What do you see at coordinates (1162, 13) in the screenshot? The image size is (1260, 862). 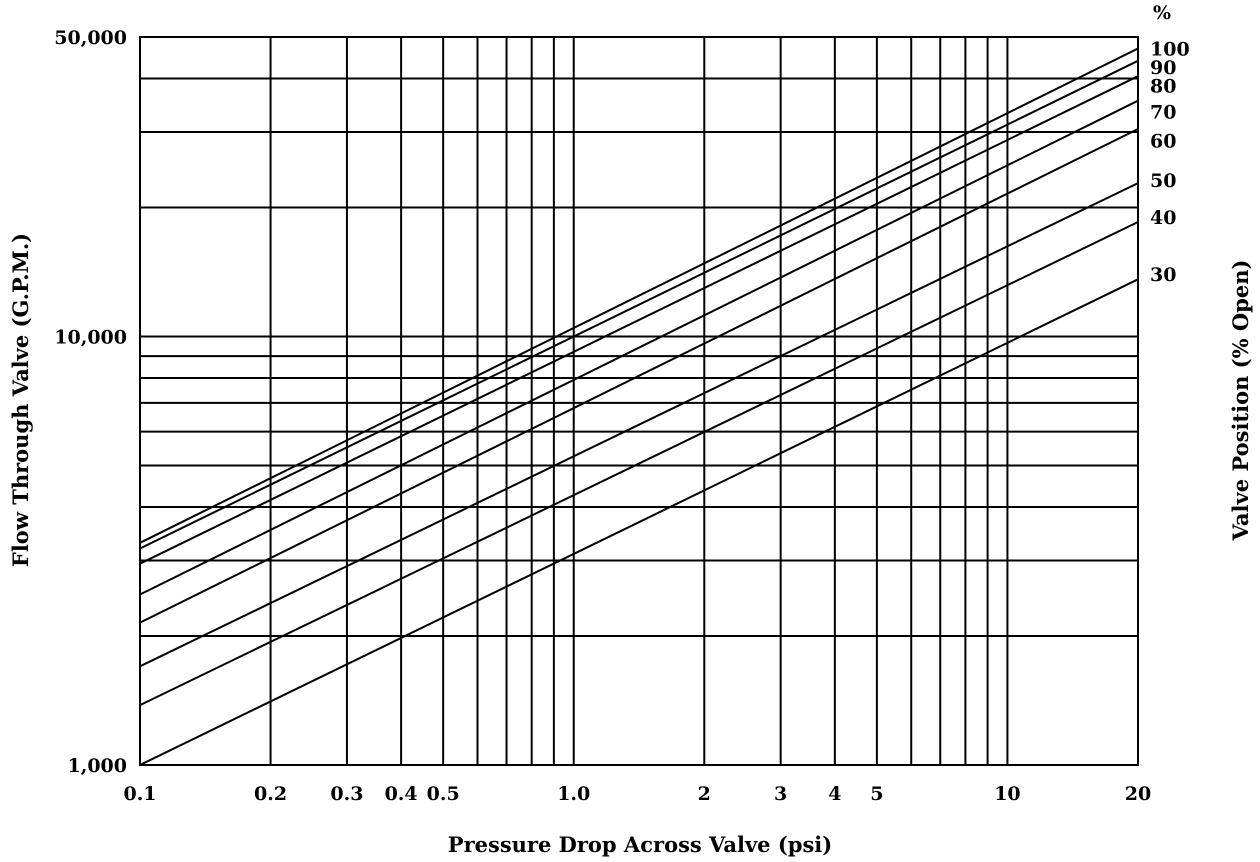 I see `right-axis-header: %` at bounding box center [1162, 13].